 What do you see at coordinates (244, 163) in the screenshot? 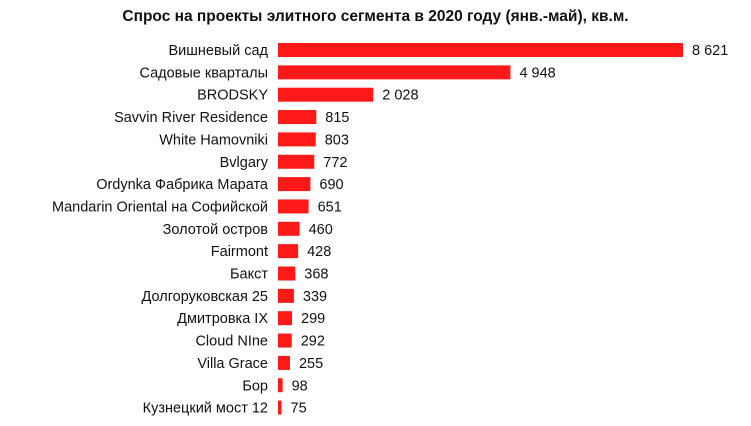
I see `category-label: Bvlgary` at bounding box center [244, 163].